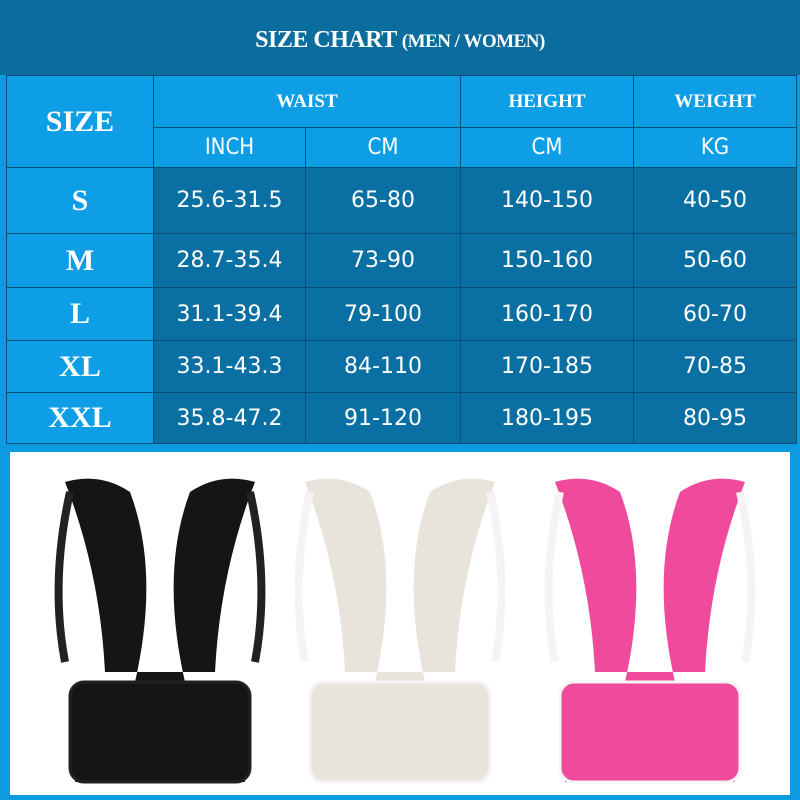  Describe the element at coordinates (547, 418) in the screenshot. I see `height-cm: 180-195` at that location.